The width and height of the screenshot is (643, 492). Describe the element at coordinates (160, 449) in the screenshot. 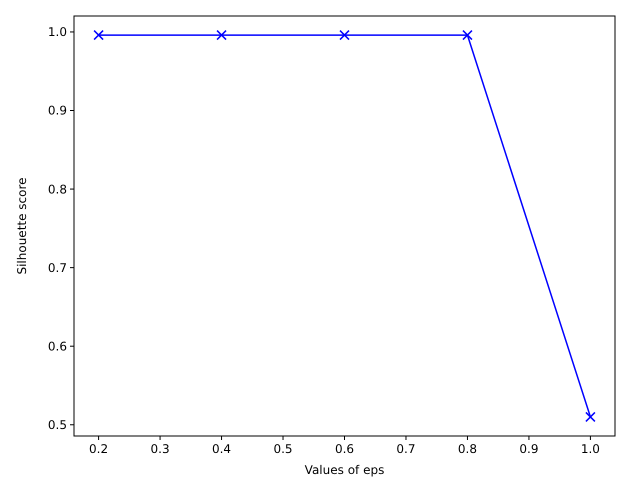

I see `x-tick-label: 0.3` at that location.